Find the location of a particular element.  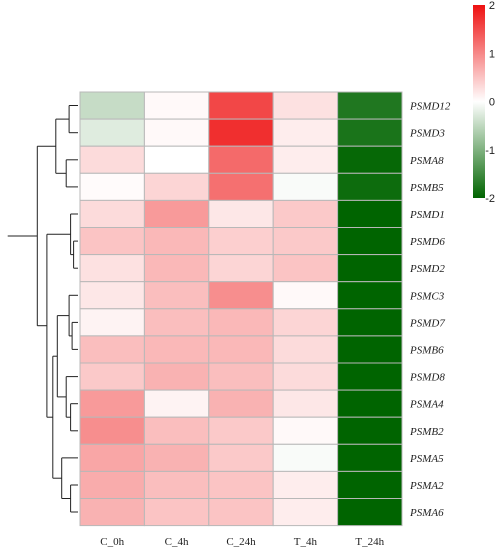

heatmap-cell-psma4-t_24h is located at coordinates (370, 403).